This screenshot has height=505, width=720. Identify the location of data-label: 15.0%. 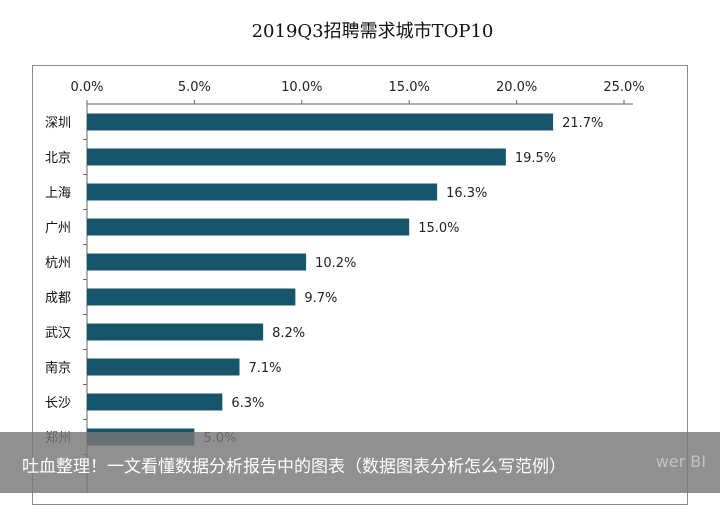
(438, 228).